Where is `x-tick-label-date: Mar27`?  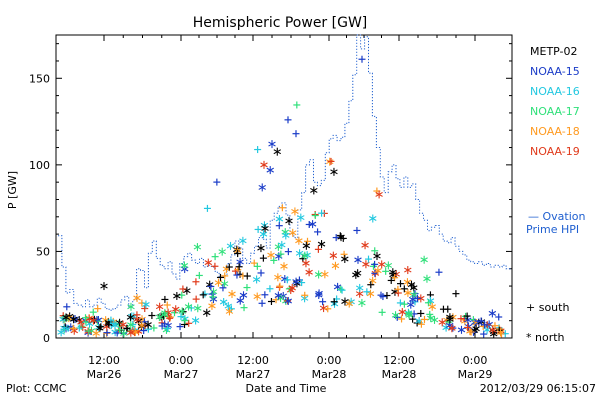 x-tick-label-date: Mar27 is located at coordinates (253, 374).